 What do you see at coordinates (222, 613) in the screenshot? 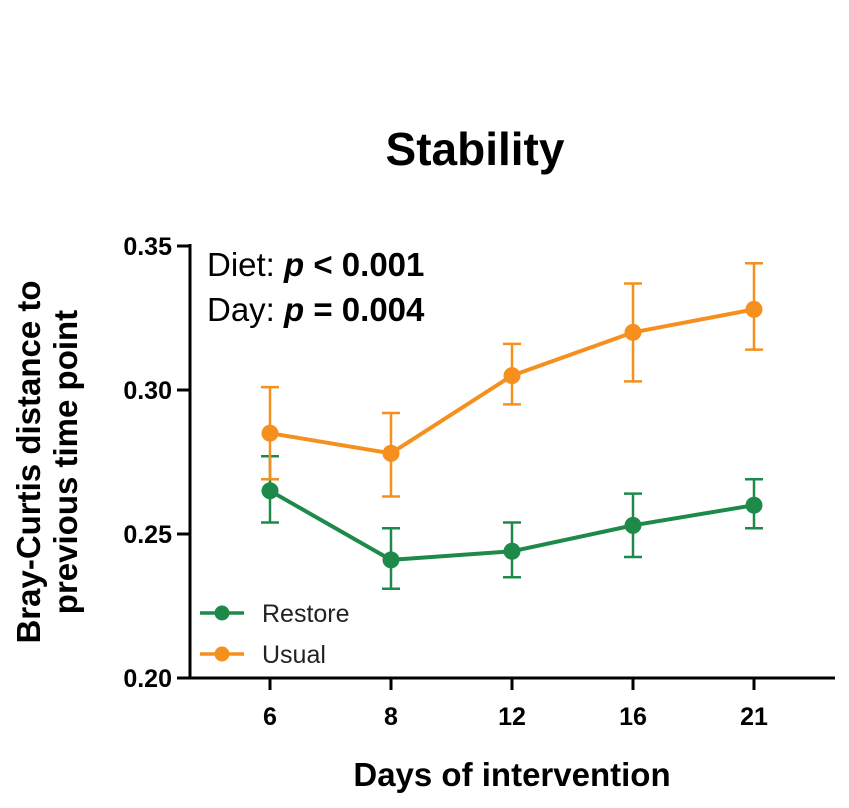
I see `legend-marker-restore` at bounding box center [222, 613].